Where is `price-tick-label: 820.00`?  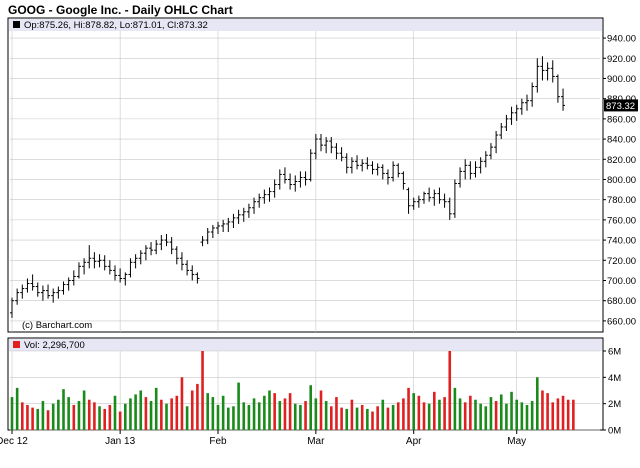
price-tick-label: 820.00 is located at coordinates (621, 160).